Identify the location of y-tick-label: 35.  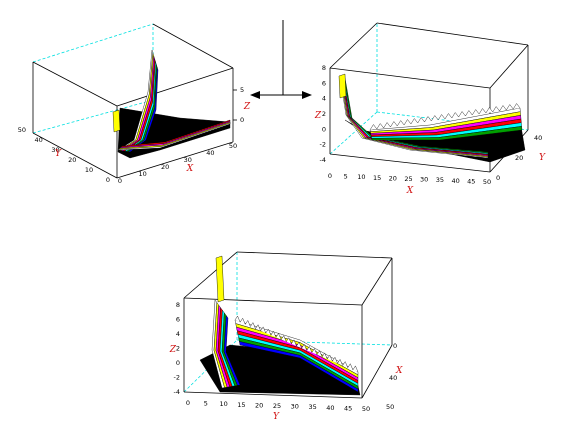
(312, 407).